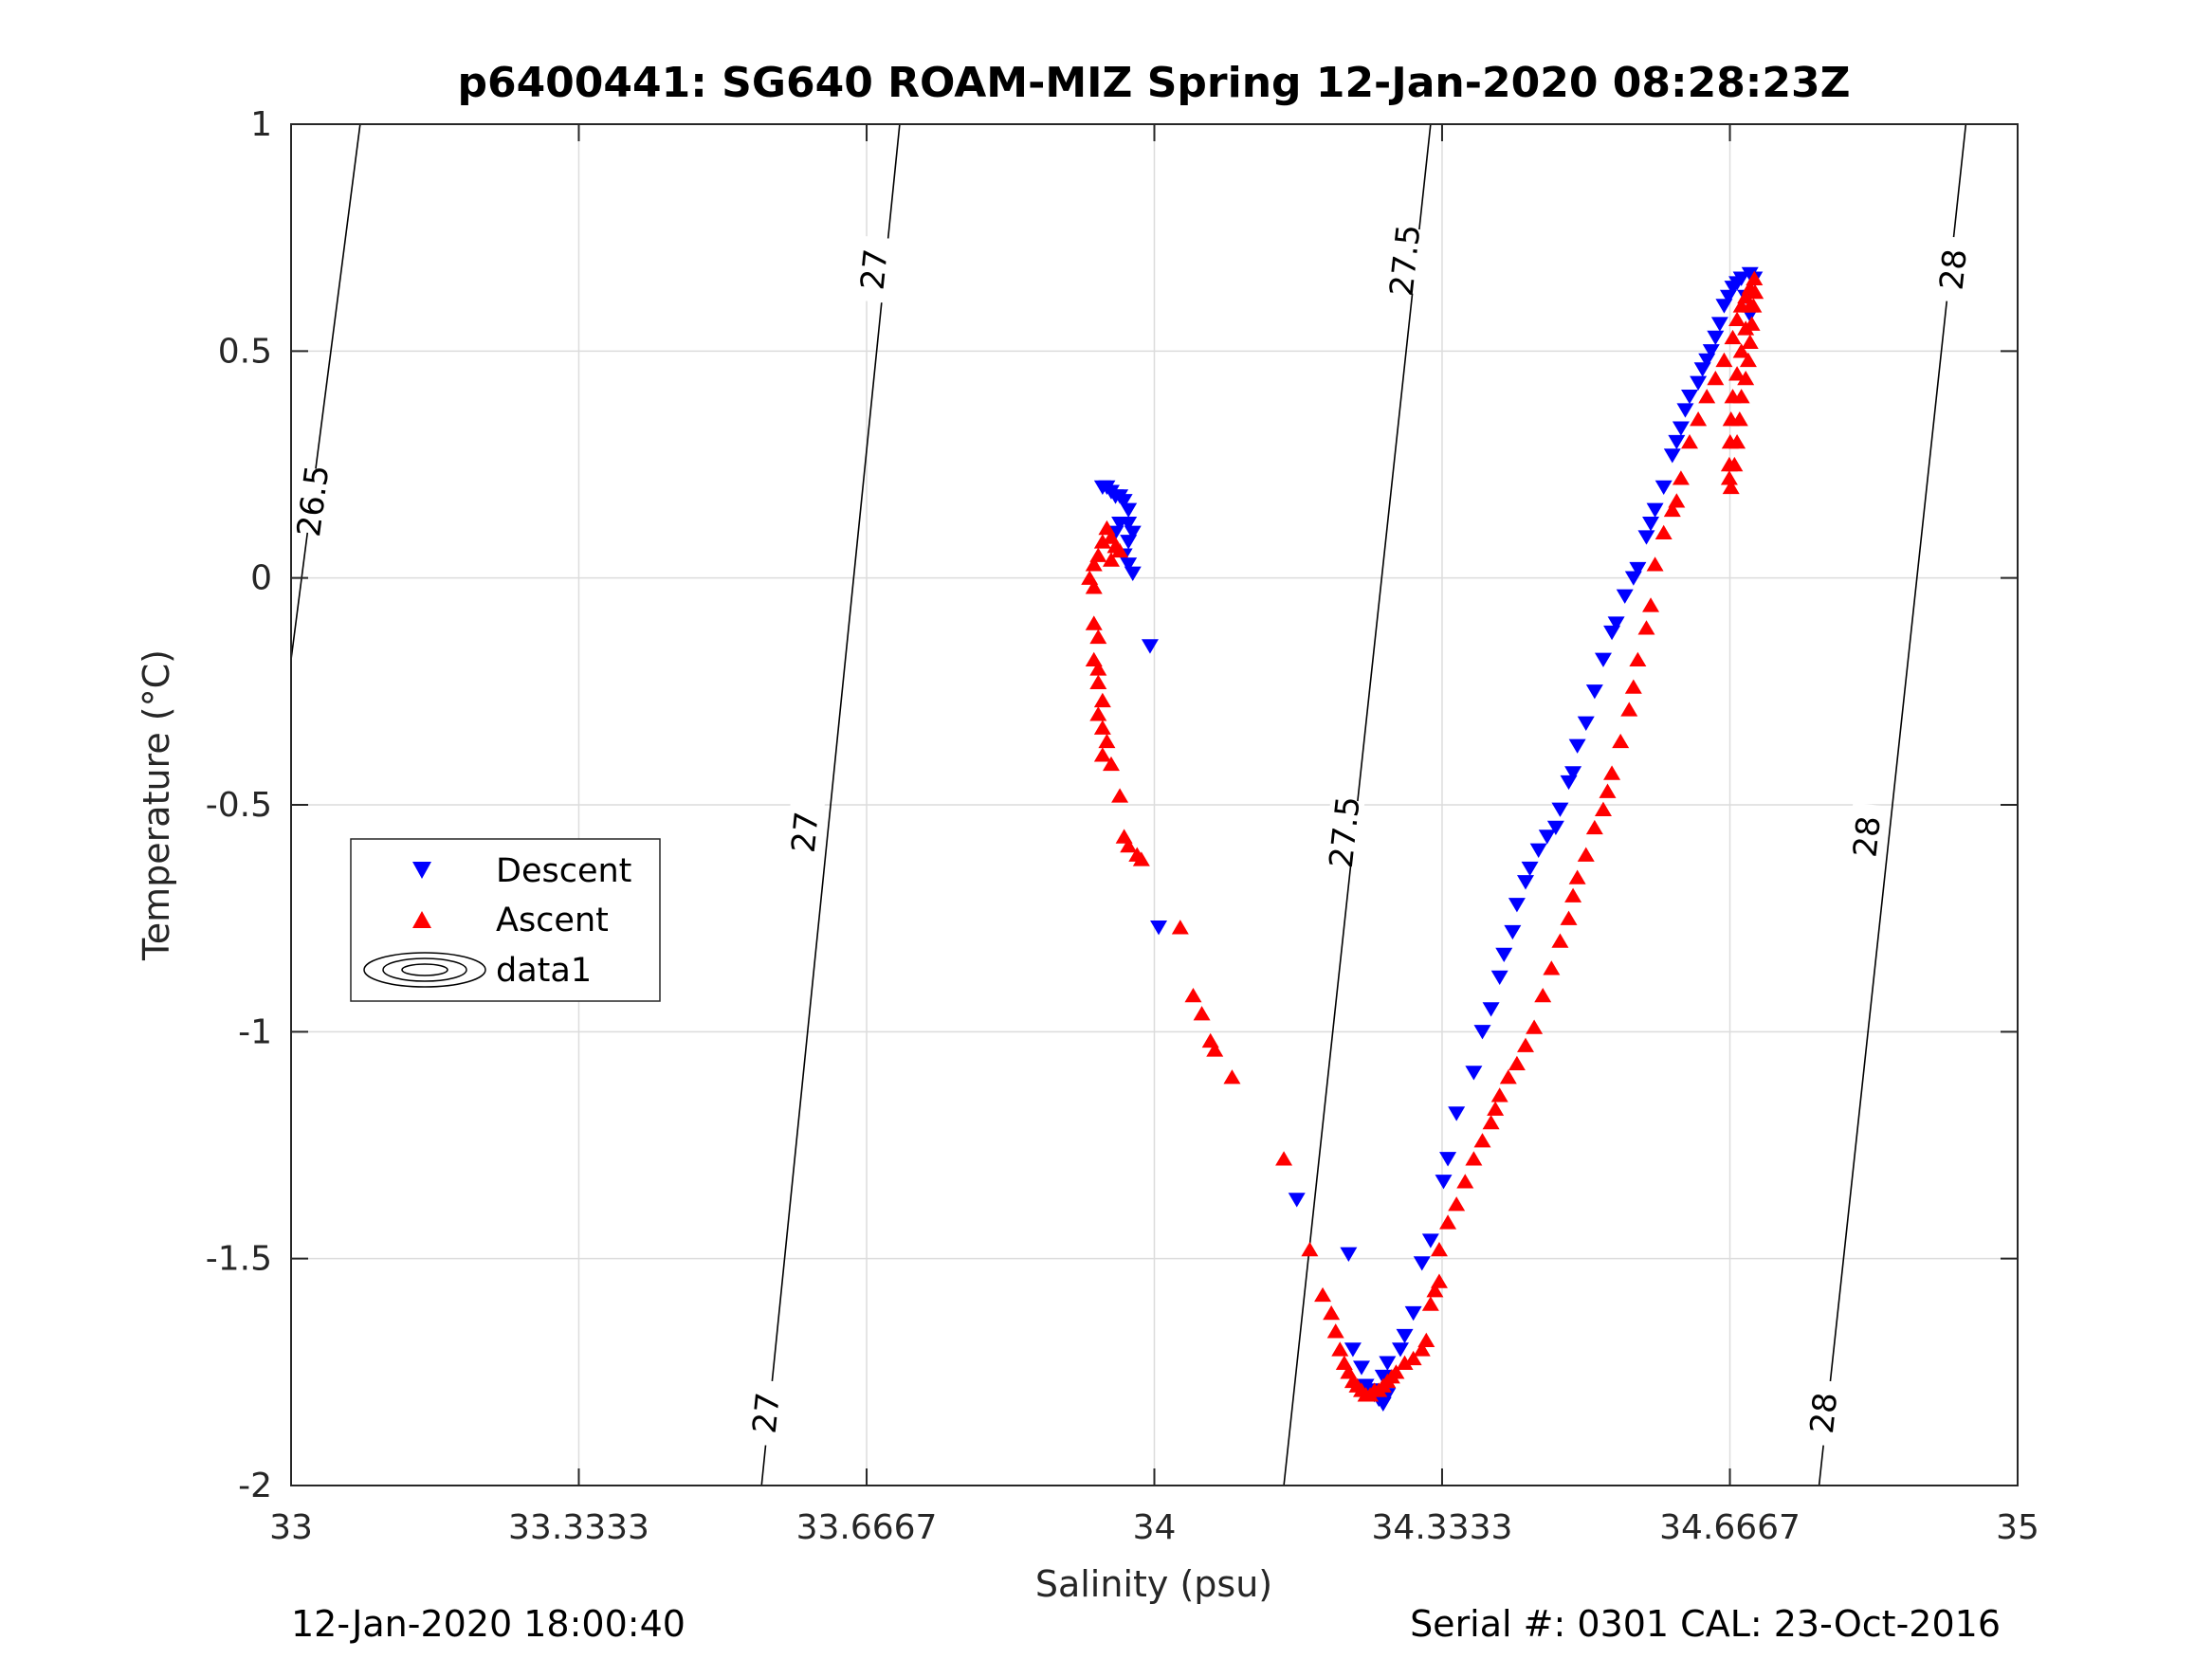 The height and width of the screenshot is (1659, 2212). I want to click on x-tick-label: 33.3333, so click(578, 1527).